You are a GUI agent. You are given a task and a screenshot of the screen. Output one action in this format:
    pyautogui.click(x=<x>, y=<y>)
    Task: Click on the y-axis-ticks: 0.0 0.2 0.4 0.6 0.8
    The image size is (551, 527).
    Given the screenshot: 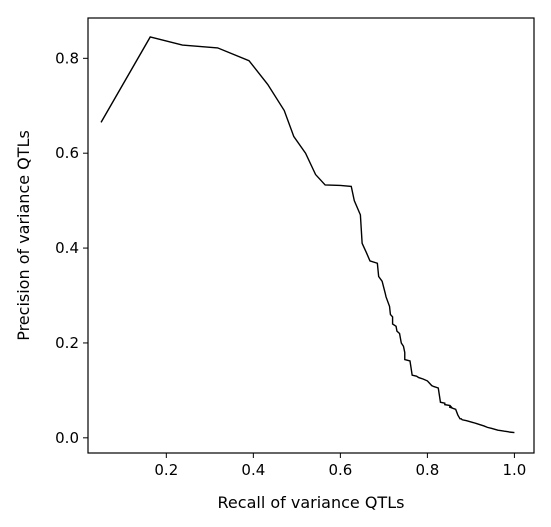 What is the action you would take?
    pyautogui.click(x=71, y=248)
    